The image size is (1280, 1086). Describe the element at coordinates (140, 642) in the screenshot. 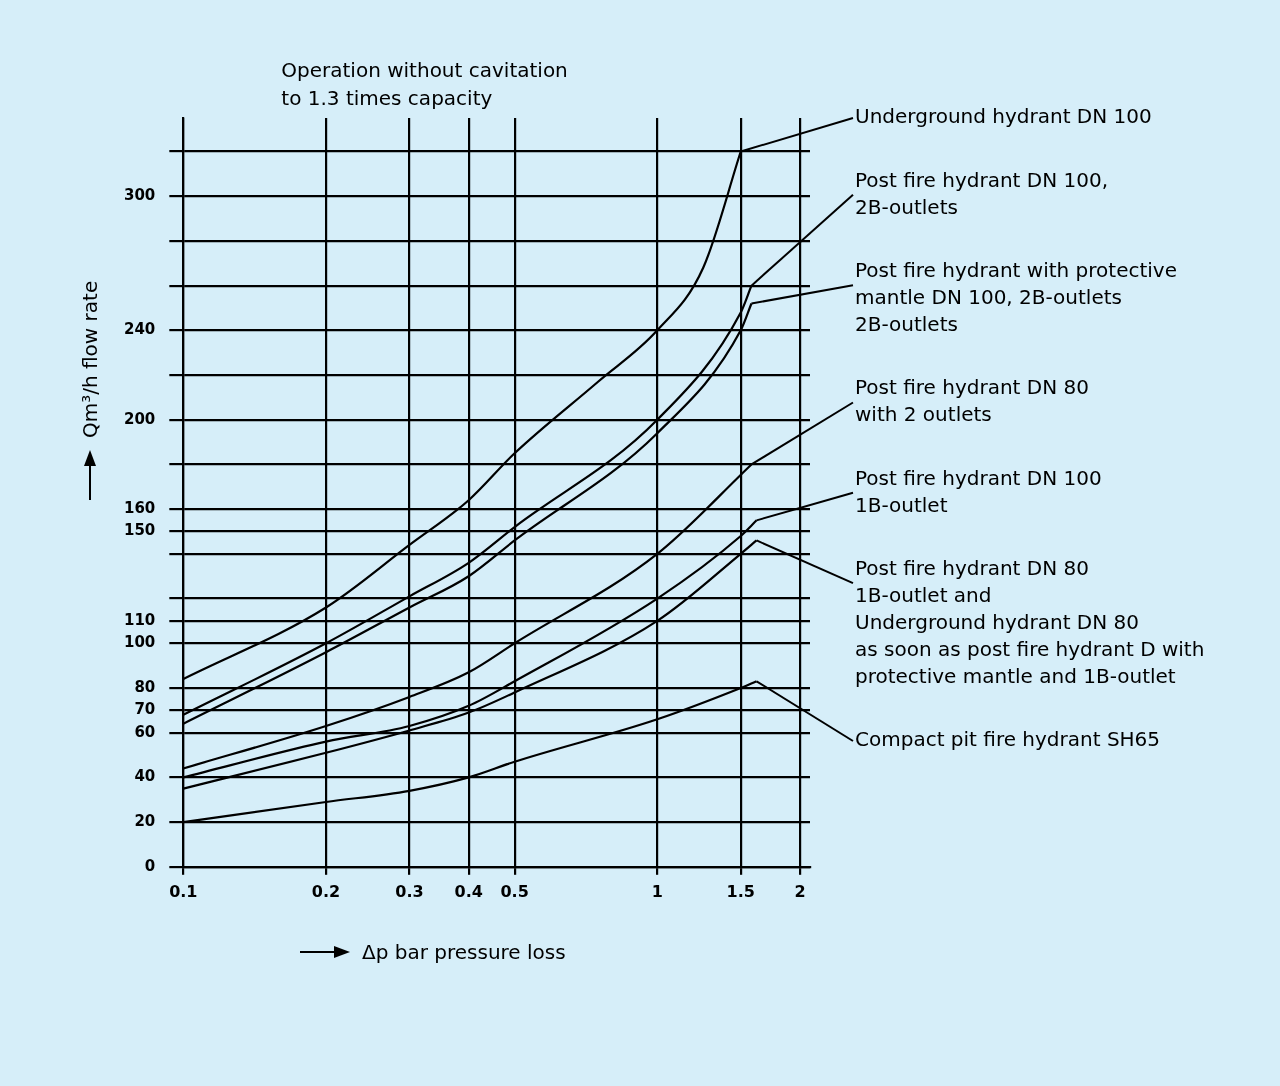

I see `y-tick-label: 100` at that location.